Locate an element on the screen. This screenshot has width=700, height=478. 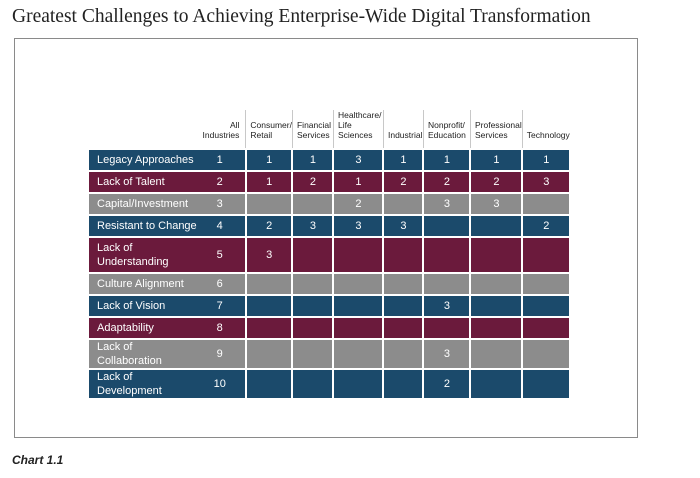
column-header: Consumer/ Retail is located at coordinates (269, 129).